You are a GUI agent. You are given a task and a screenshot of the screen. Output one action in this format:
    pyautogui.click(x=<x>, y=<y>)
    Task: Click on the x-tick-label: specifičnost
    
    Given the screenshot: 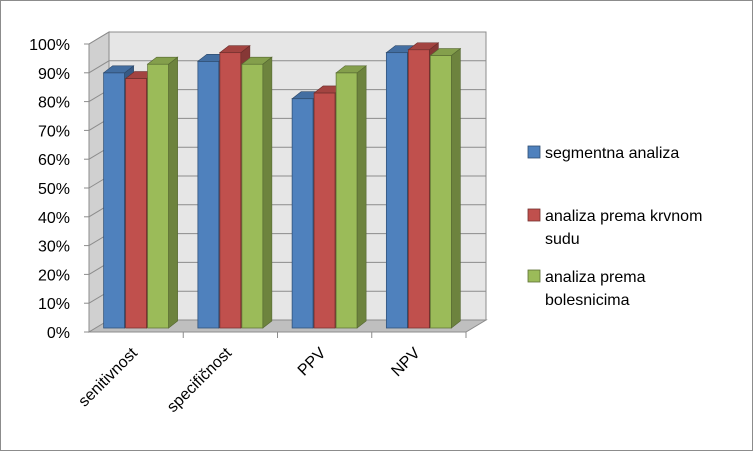 What is the action you would take?
    pyautogui.click(x=200, y=380)
    